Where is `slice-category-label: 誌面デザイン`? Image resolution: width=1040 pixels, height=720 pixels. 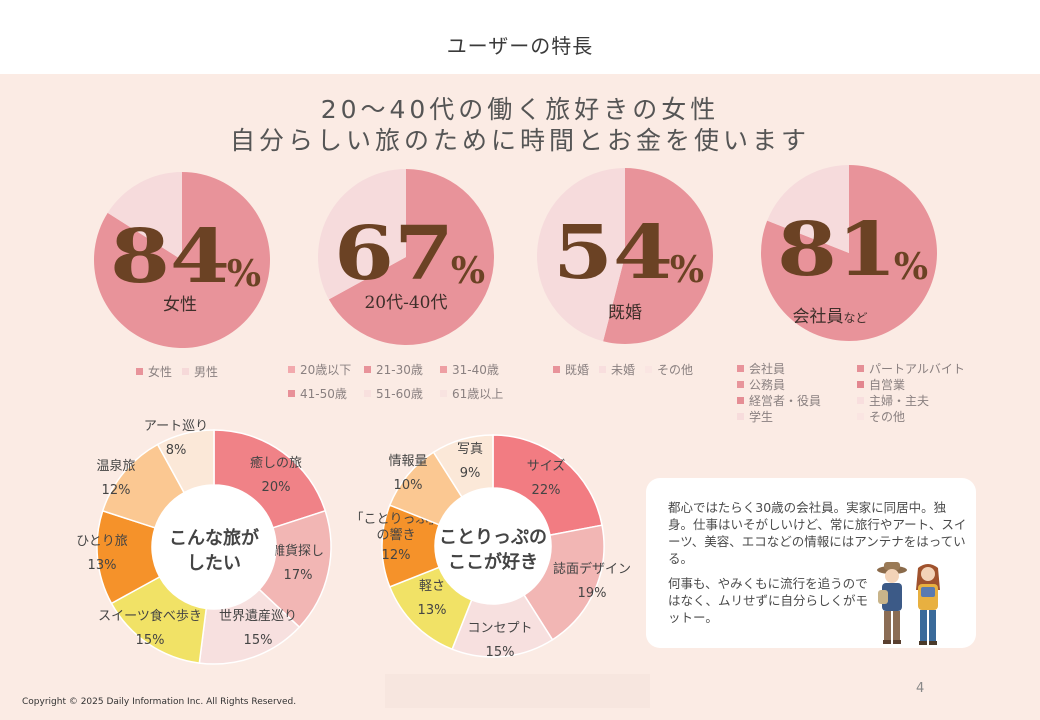
slice-category-label: 誌面デザイン is located at coordinates (592, 569).